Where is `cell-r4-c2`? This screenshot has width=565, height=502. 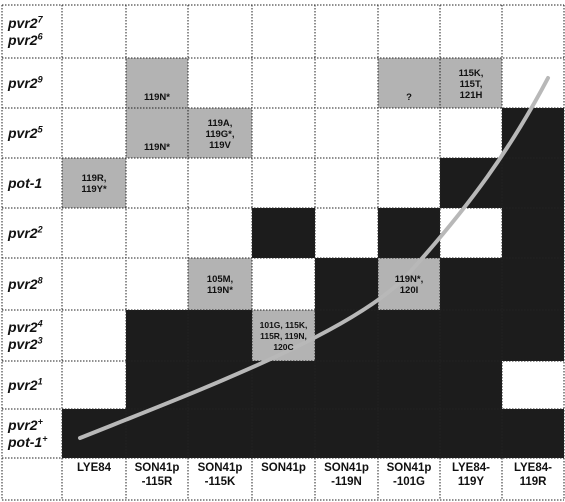 cell-r4-c2 is located at coordinates (220, 233).